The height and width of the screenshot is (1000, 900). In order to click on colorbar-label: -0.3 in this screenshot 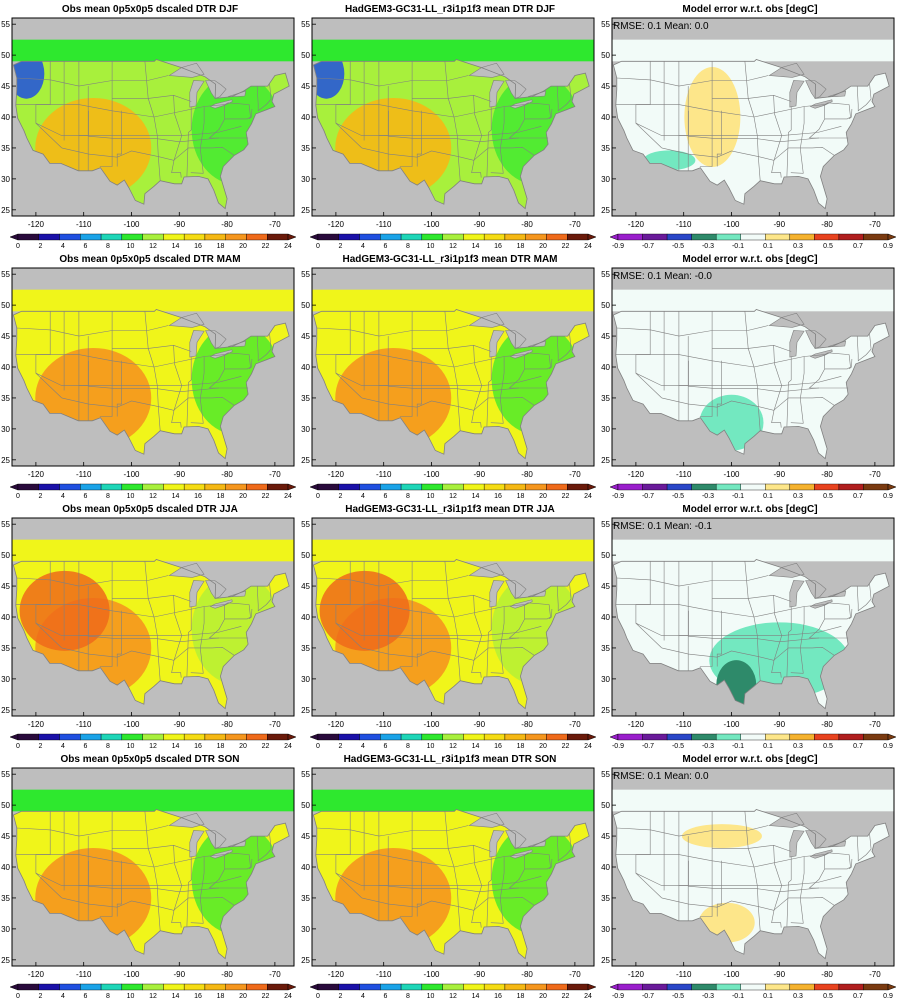, I will do `click(708, 996)`.